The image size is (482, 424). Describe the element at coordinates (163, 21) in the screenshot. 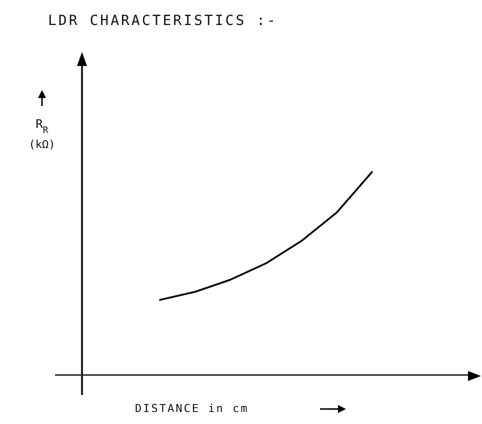

I see `chart-title: LDR CHARACTERISTICS :-` at that location.